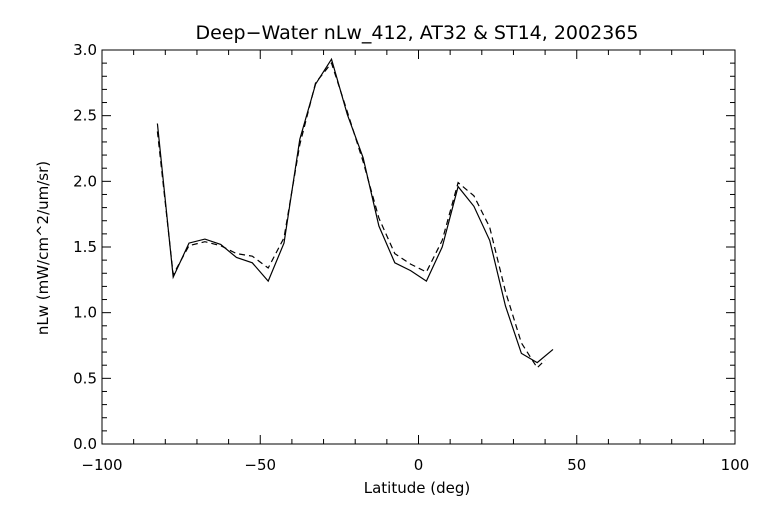  Describe the element at coordinates (85, 378) in the screenshot. I see `y-tick-label: 0.5` at that location.